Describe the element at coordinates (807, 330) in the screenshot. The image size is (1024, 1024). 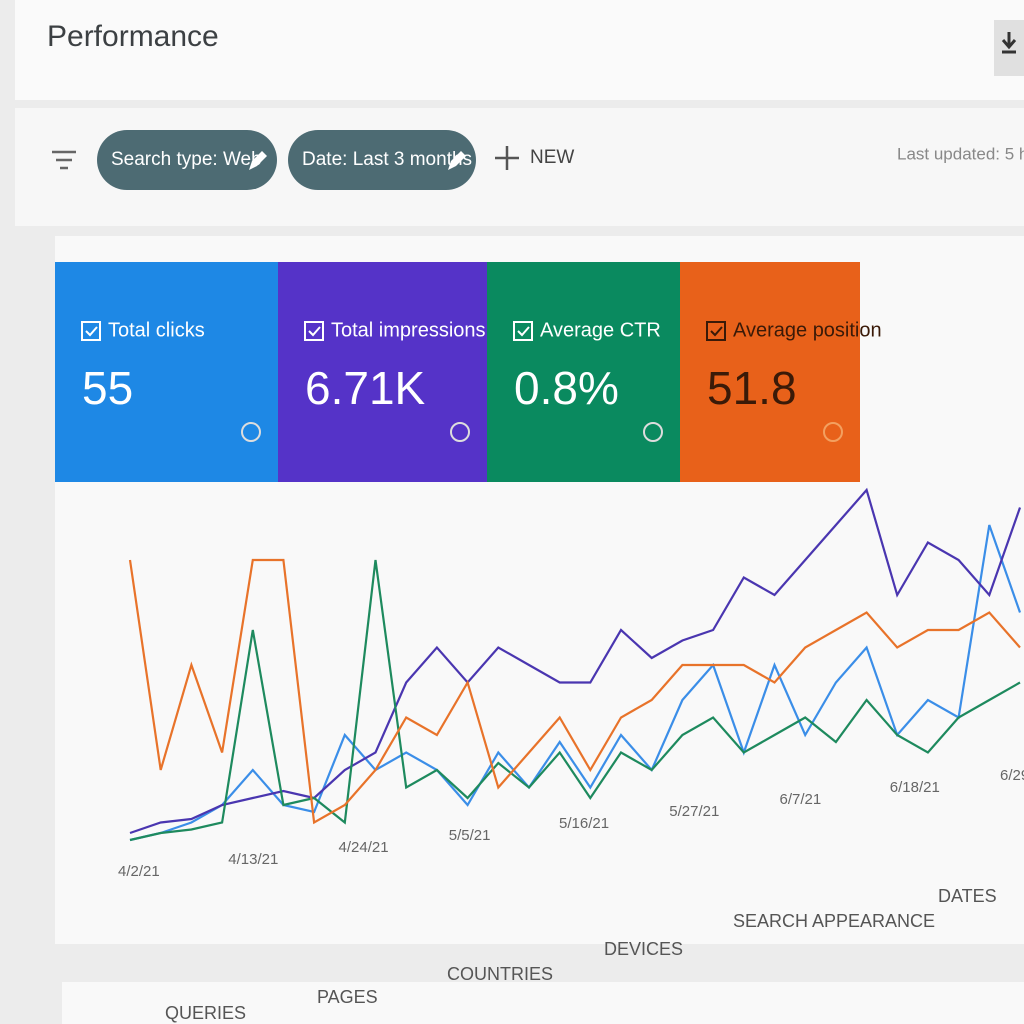
I see `metric-label: Average position` at that location.